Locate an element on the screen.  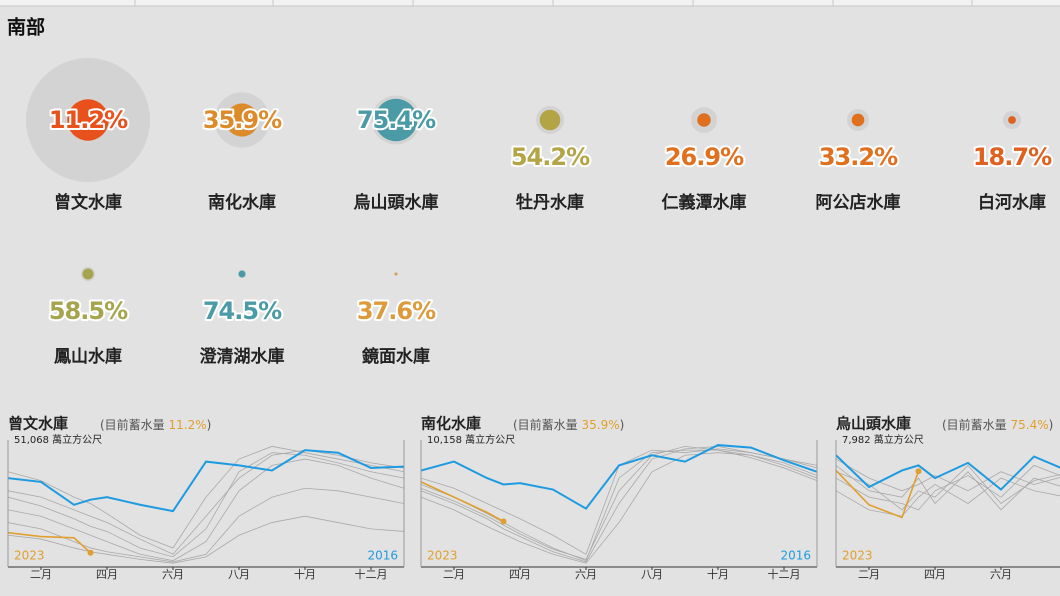
current-storage-note: (目前蓄水量 11.2%) is located at coordinates (155, 424).